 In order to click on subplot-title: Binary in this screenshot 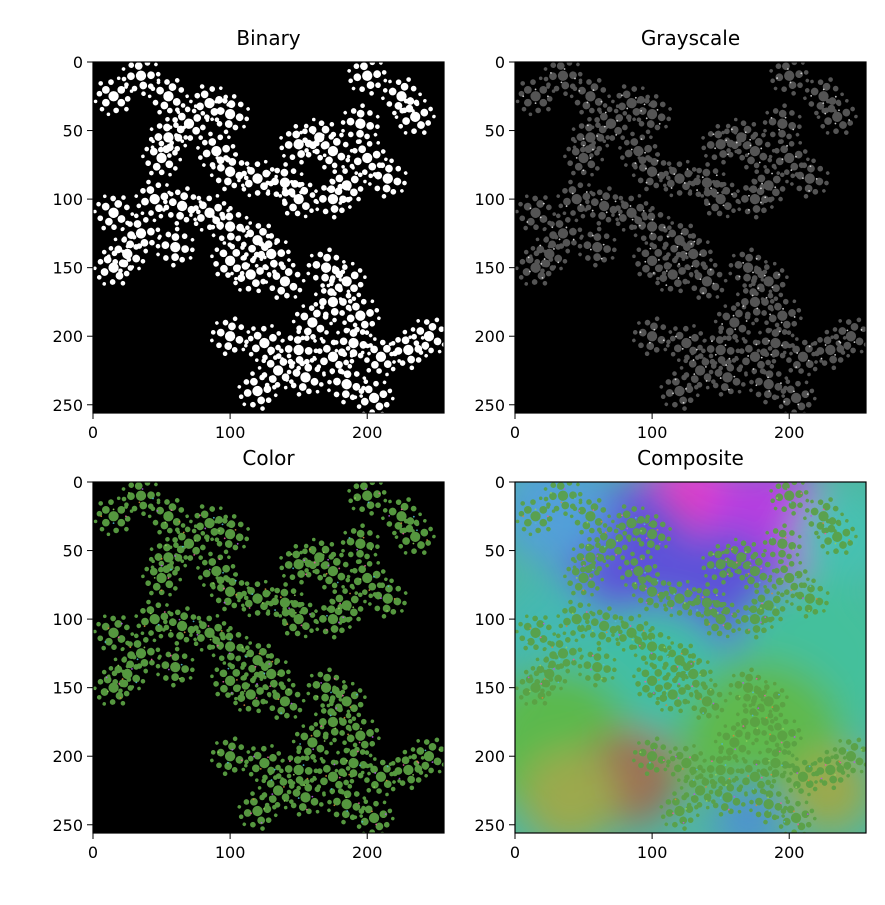, I will do `click(268, 38)`.